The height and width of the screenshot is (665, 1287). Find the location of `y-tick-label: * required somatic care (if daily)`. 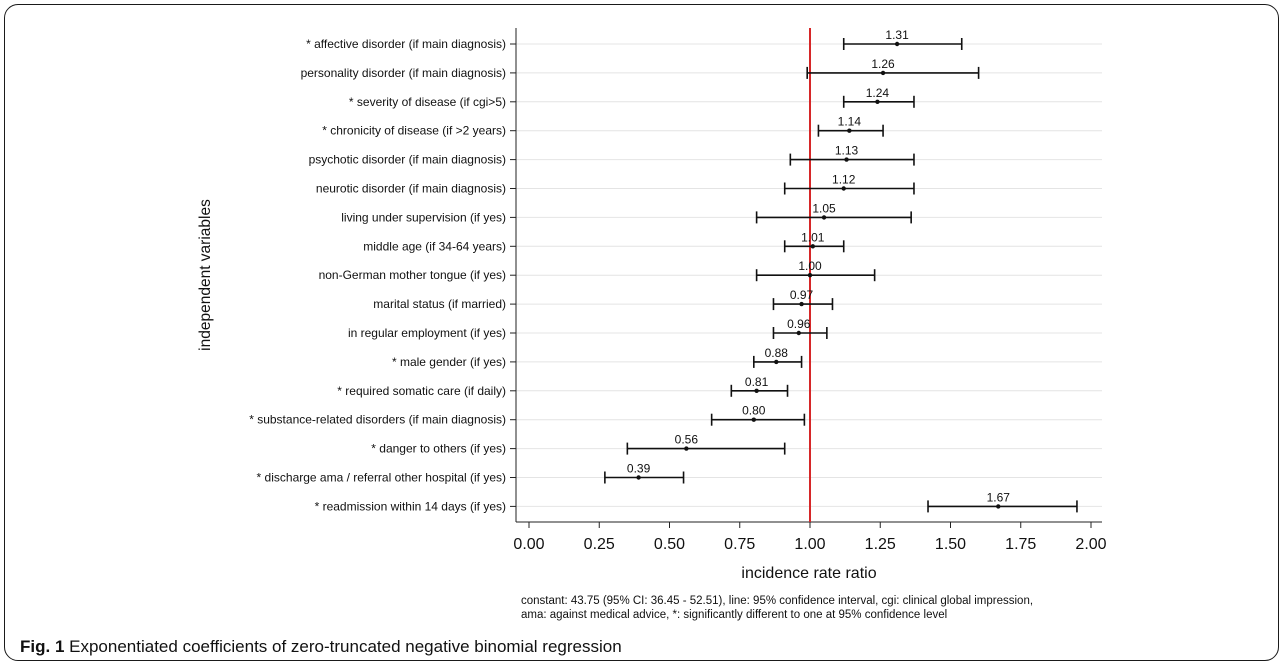

y-tick-label: * required somatic care (if daily) is located at coordinates (421, 391).